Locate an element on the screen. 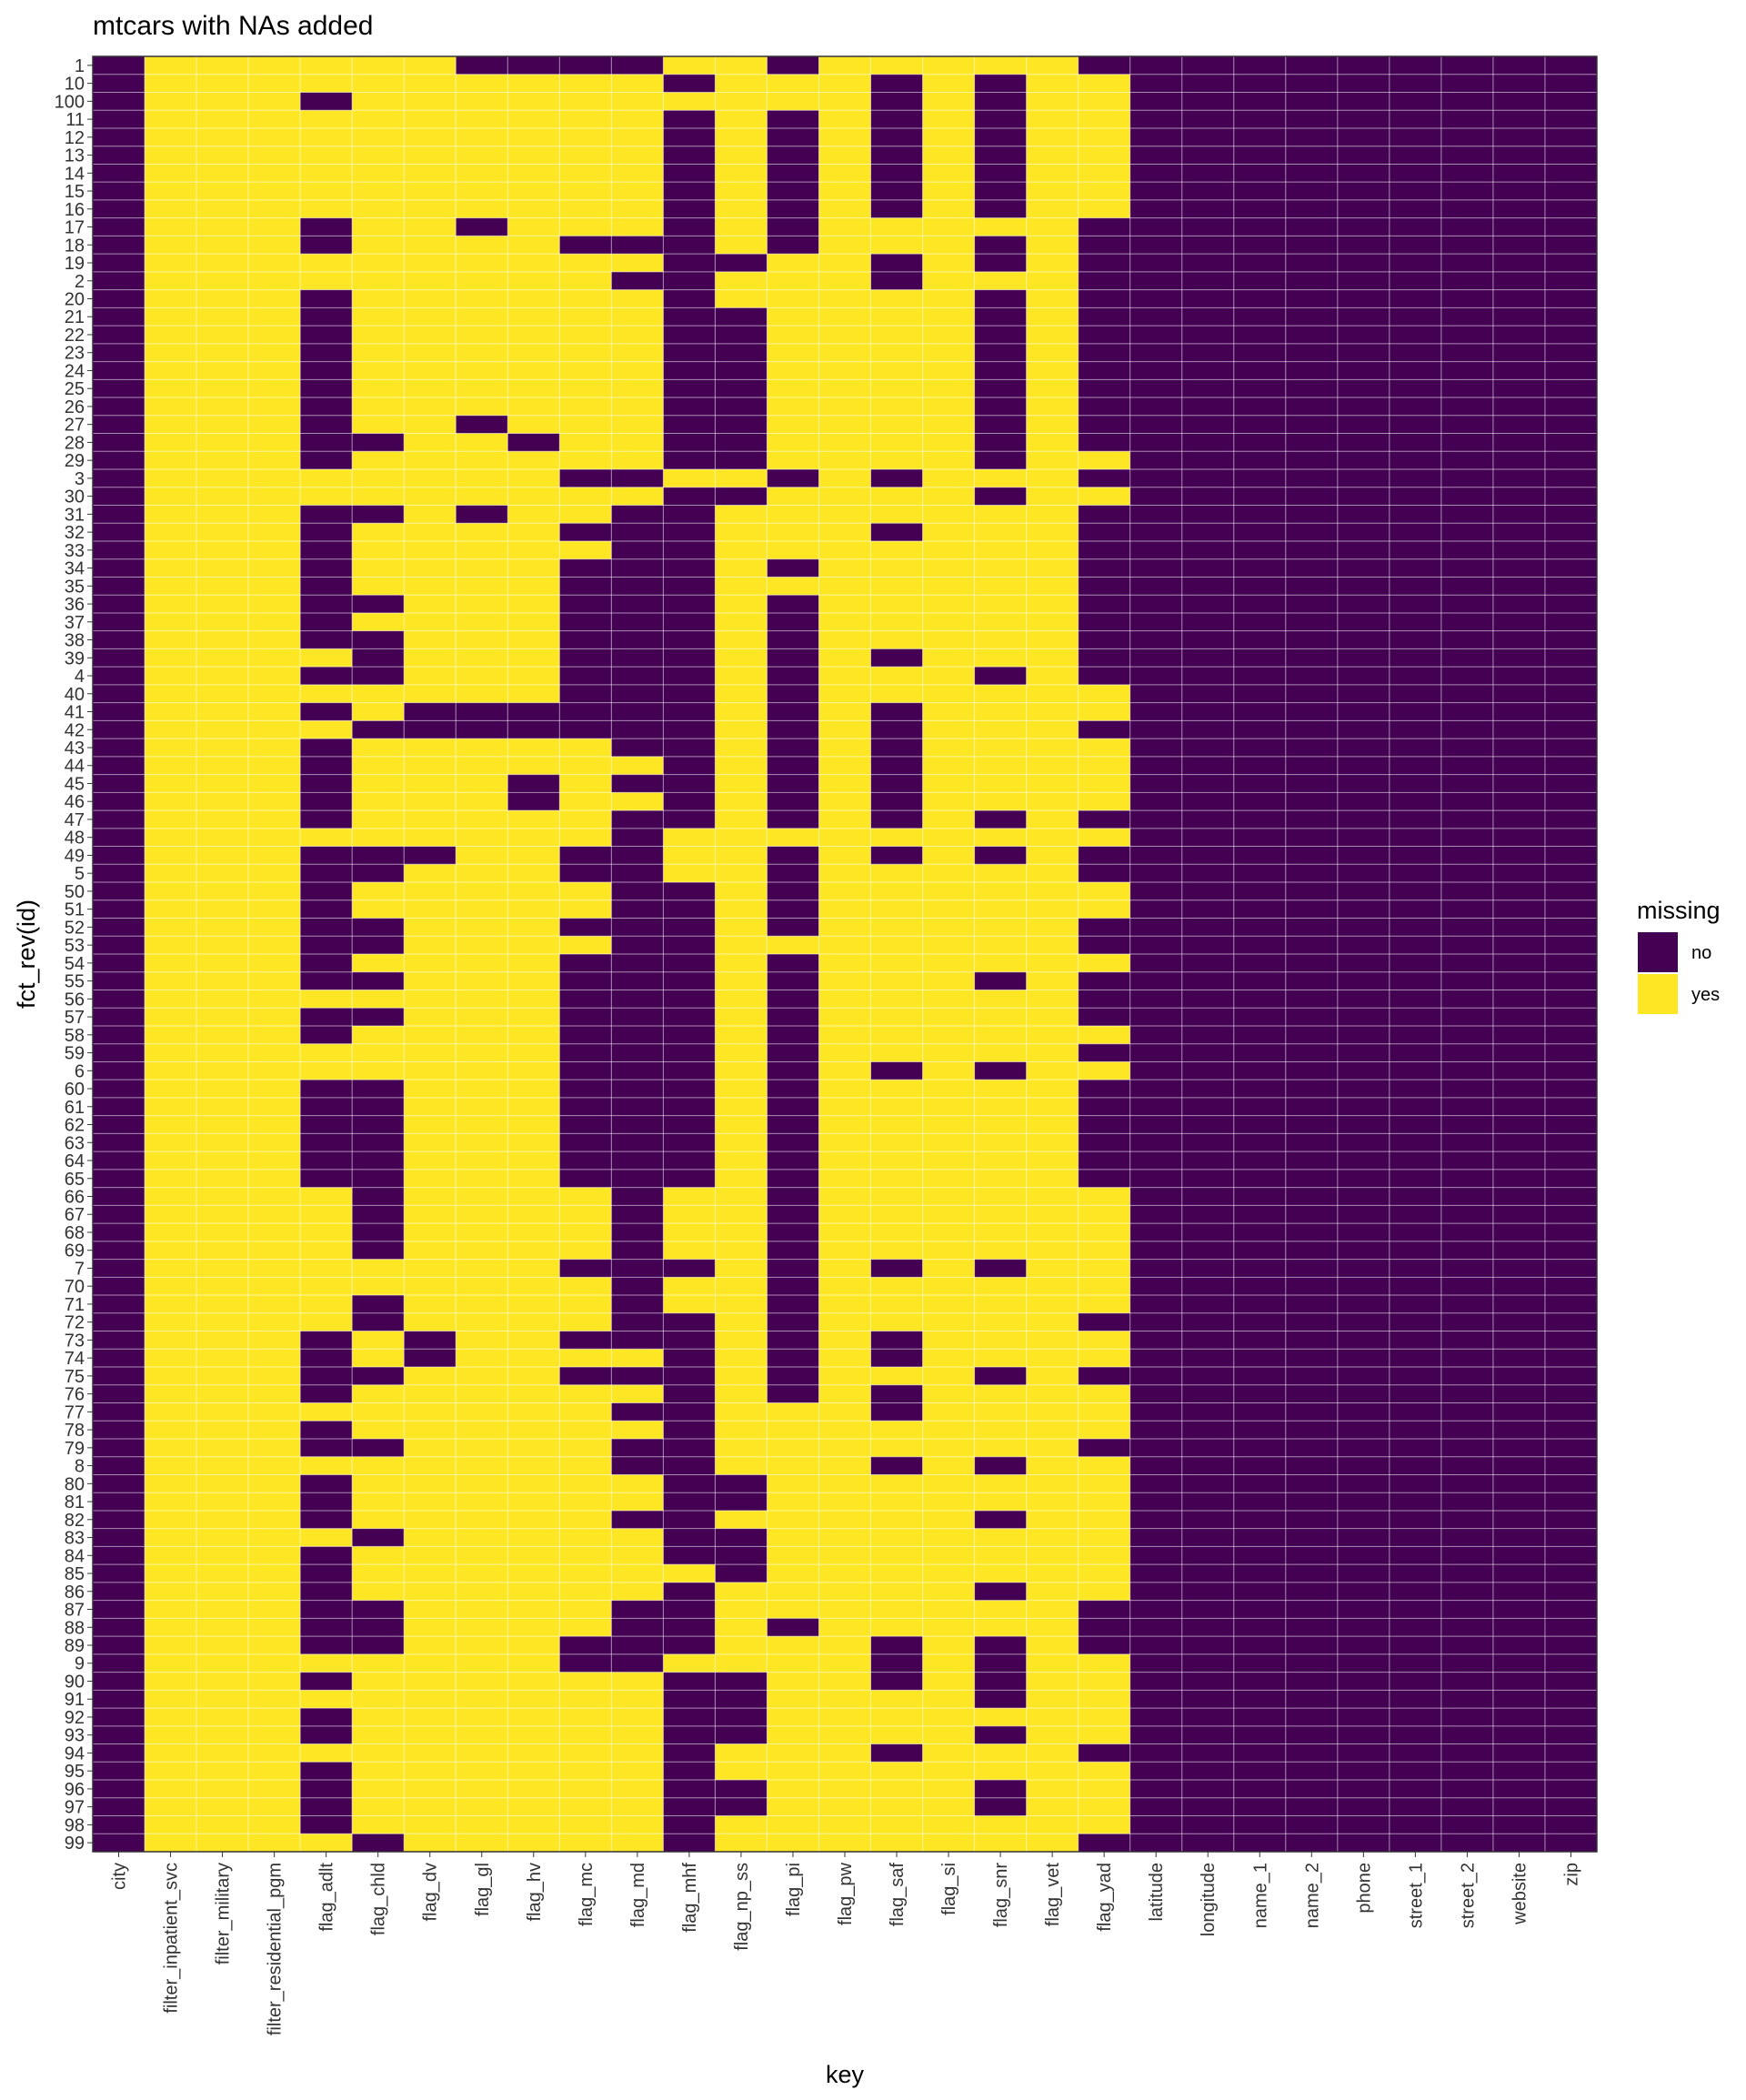  y-tick-label: 85 is located at coordinates (75, 1574).